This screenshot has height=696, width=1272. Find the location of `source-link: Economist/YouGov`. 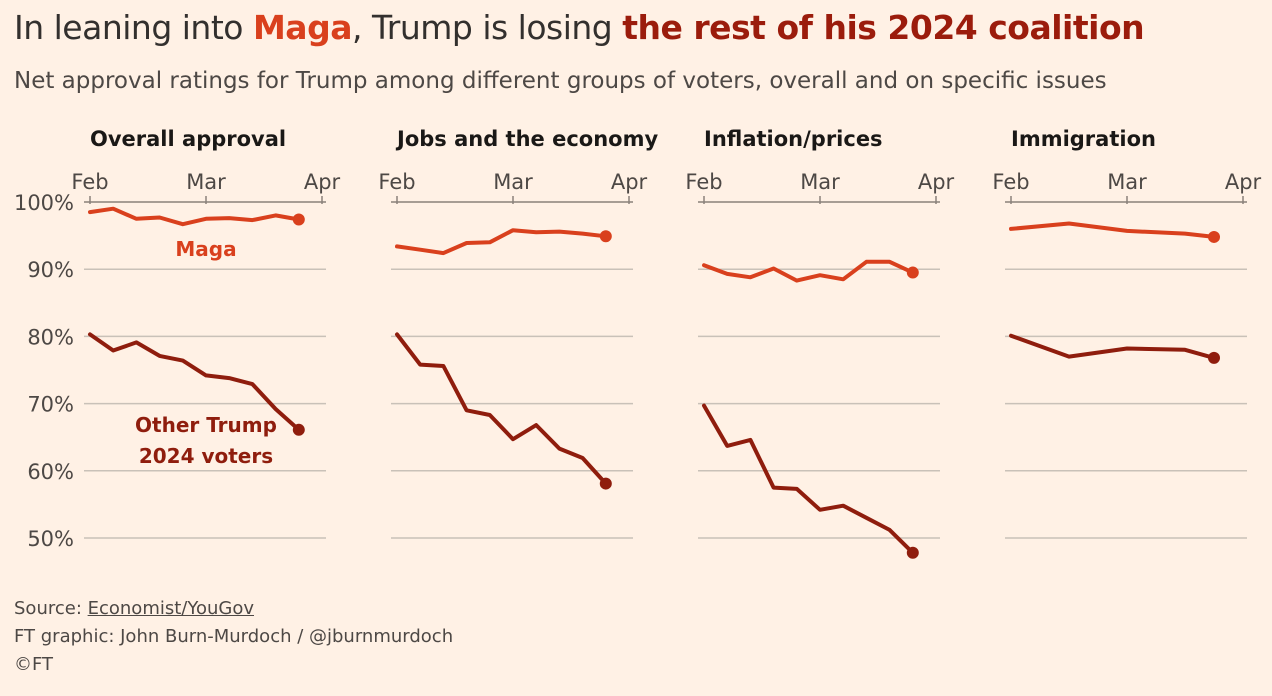

source-link: Economist/YouGov is located at coordinates (170, 608).